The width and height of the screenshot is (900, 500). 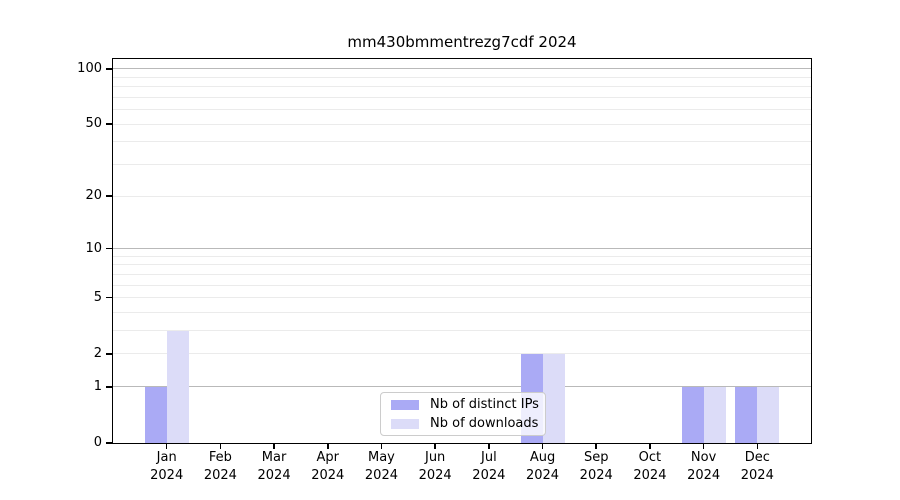 I want to click on y-tick-label: 10, so click(x=93, y=248).